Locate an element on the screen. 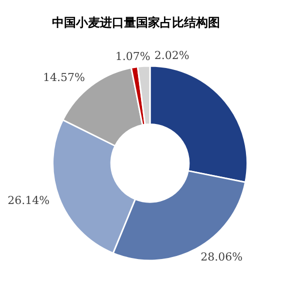 The image size is (300, 300). data-label: 2.02% is located at coordinates (172, 55).